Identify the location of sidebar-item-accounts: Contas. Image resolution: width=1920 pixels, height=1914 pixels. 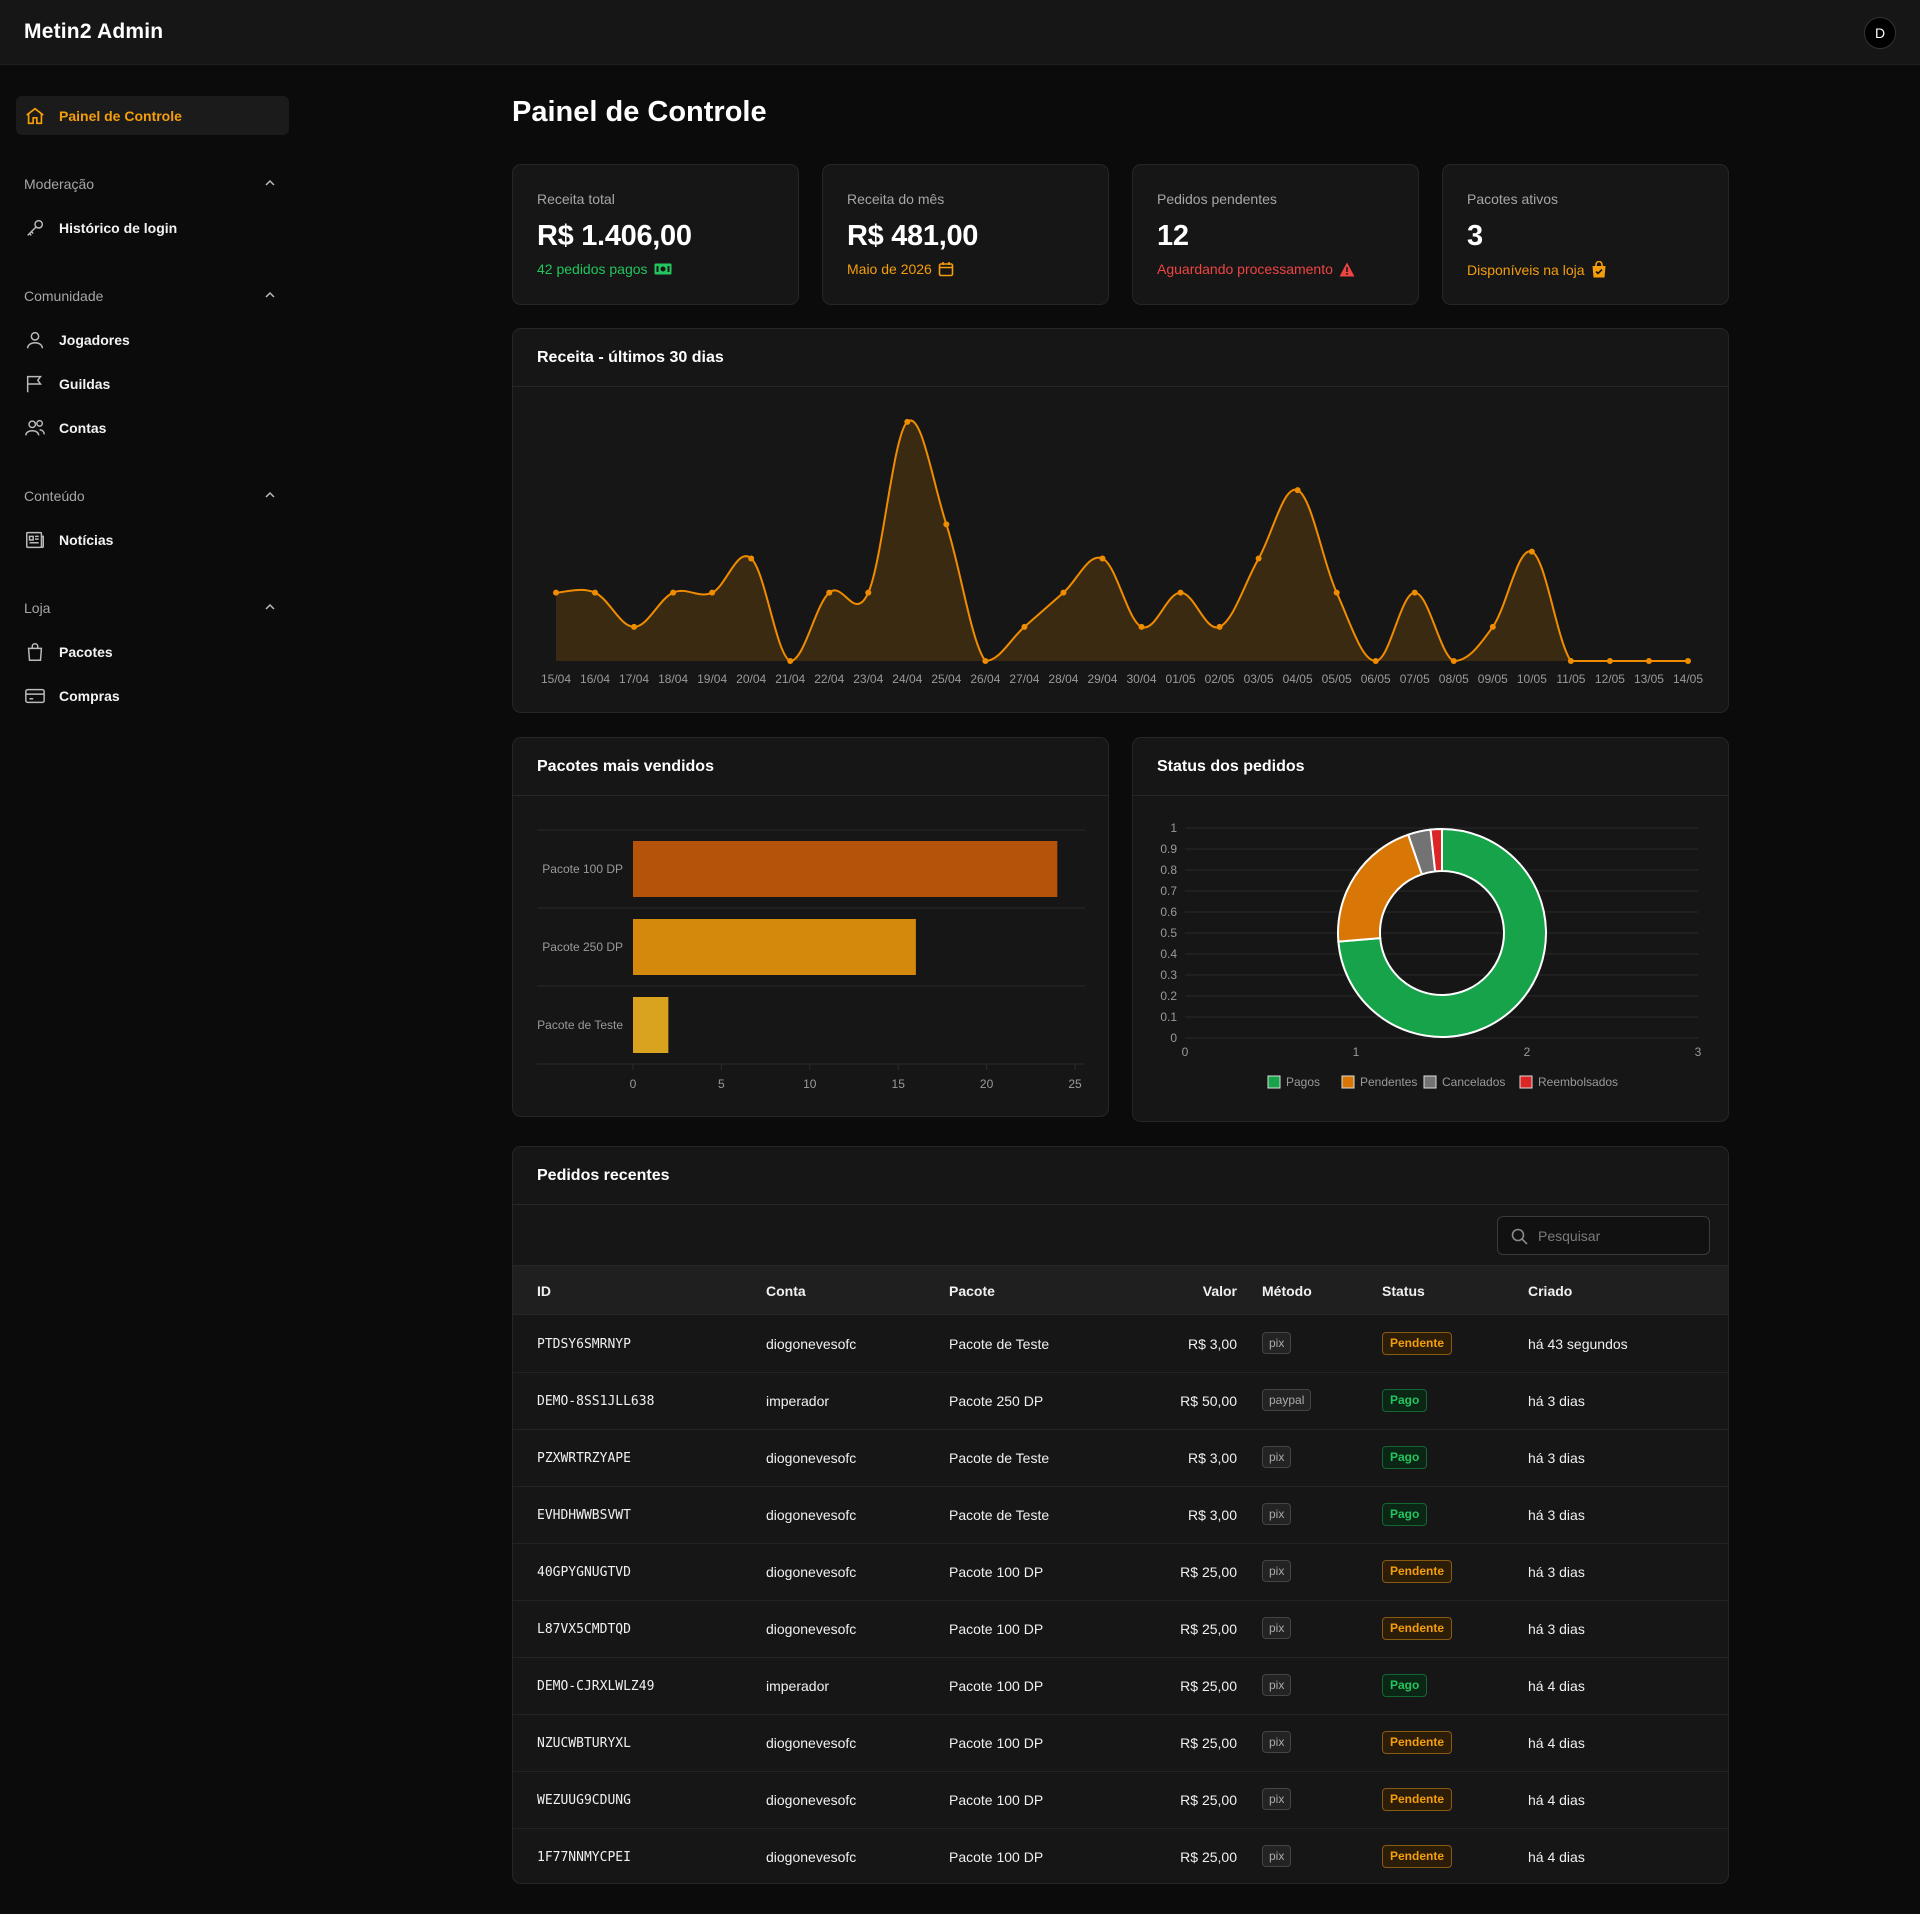
(65, 428).